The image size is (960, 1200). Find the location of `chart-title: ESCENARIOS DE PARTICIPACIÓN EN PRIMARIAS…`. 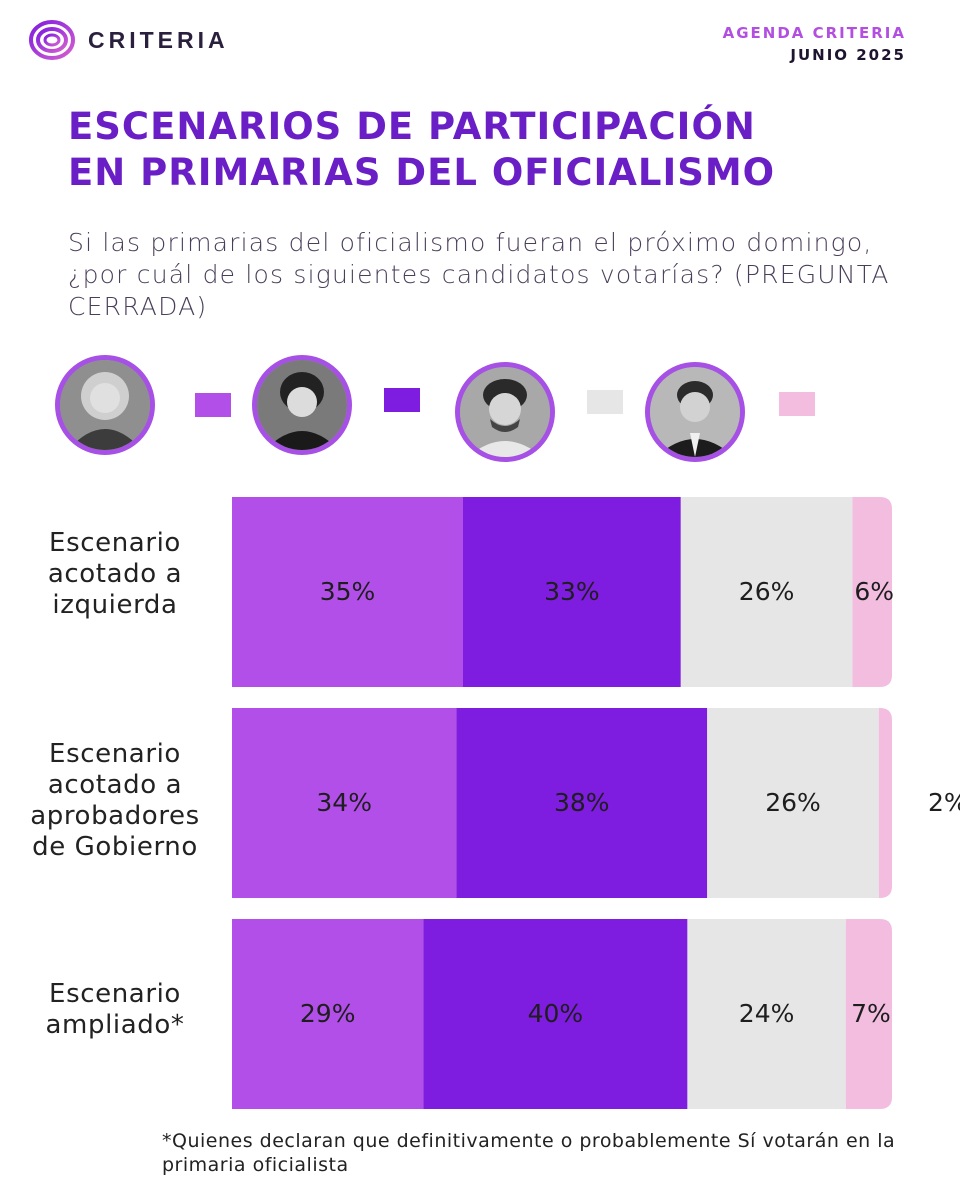

chart-title: ESCENARIOS DE PARTICIPACIÓN EN PRIMARIAS… is located at coordinates (498, 150).